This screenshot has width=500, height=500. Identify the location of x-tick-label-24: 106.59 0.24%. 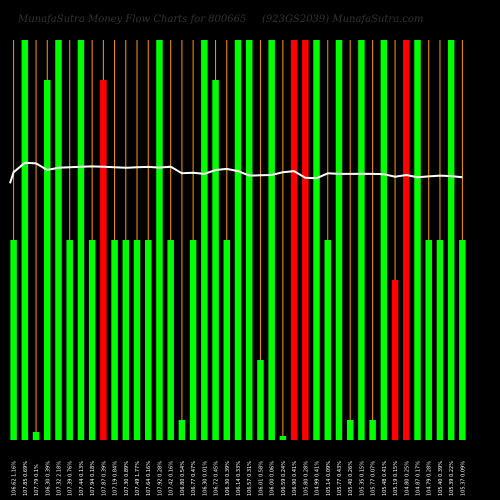
(284, 478).